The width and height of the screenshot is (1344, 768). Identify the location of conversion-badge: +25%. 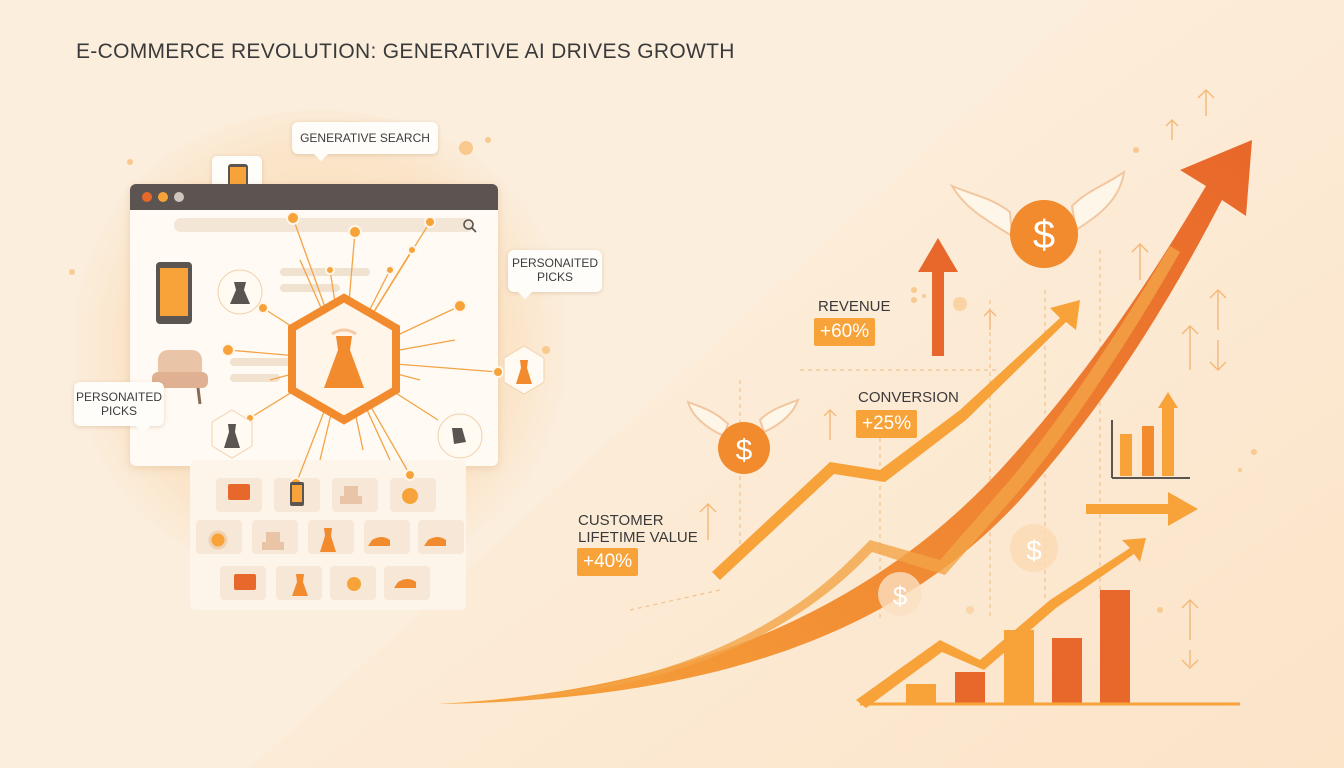
(887, 424).